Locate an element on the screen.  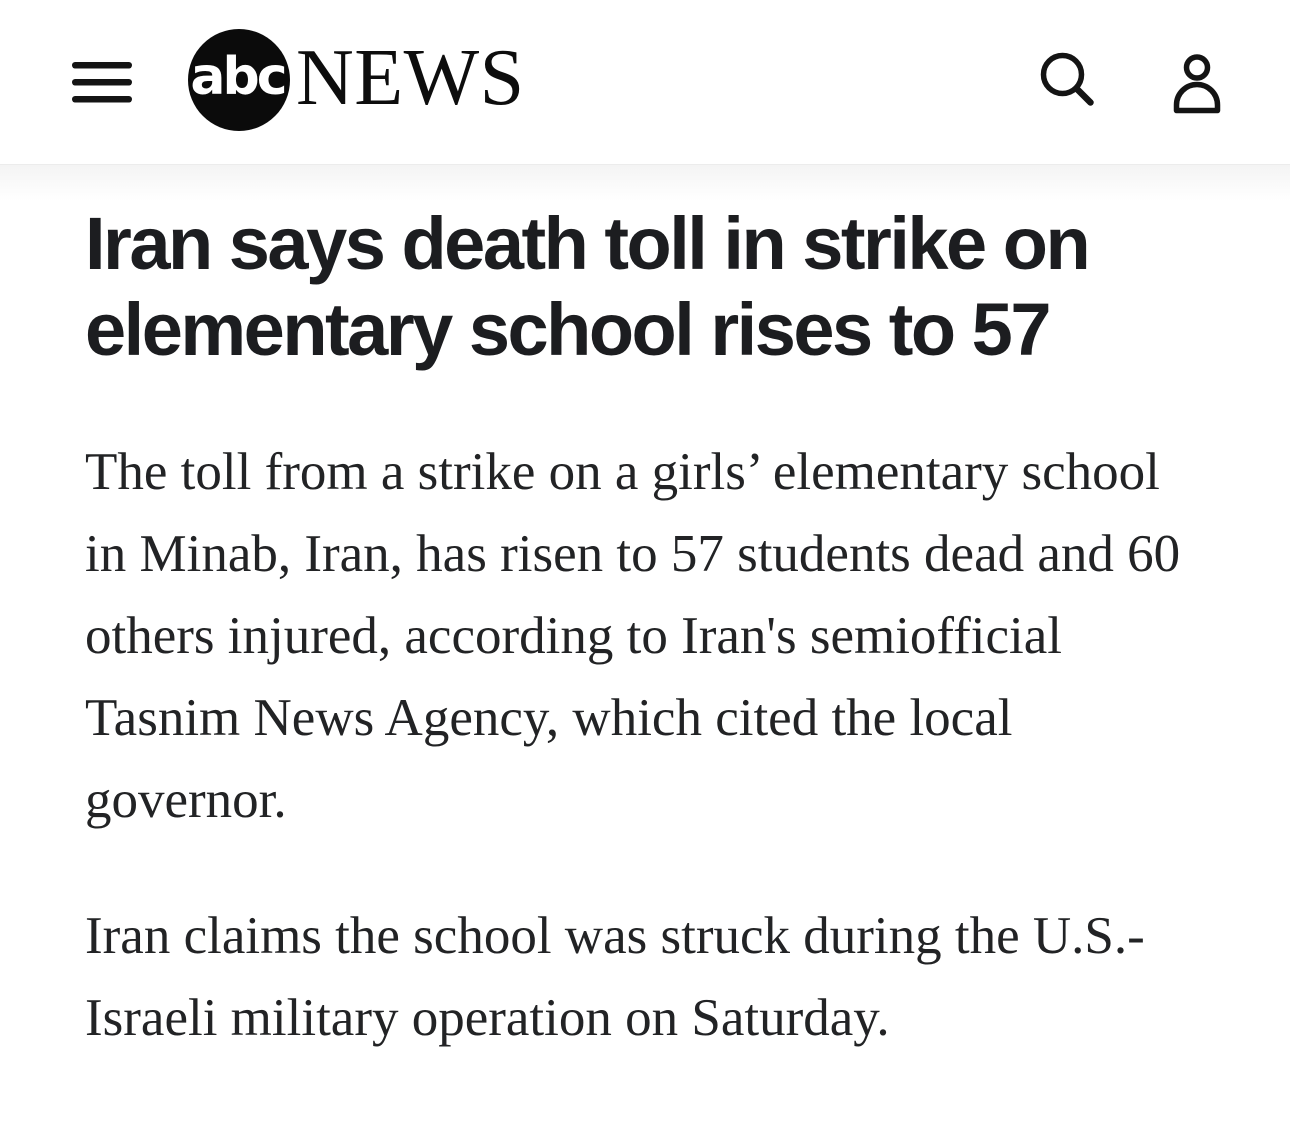
menu-button is located at coordinates (102, 82).